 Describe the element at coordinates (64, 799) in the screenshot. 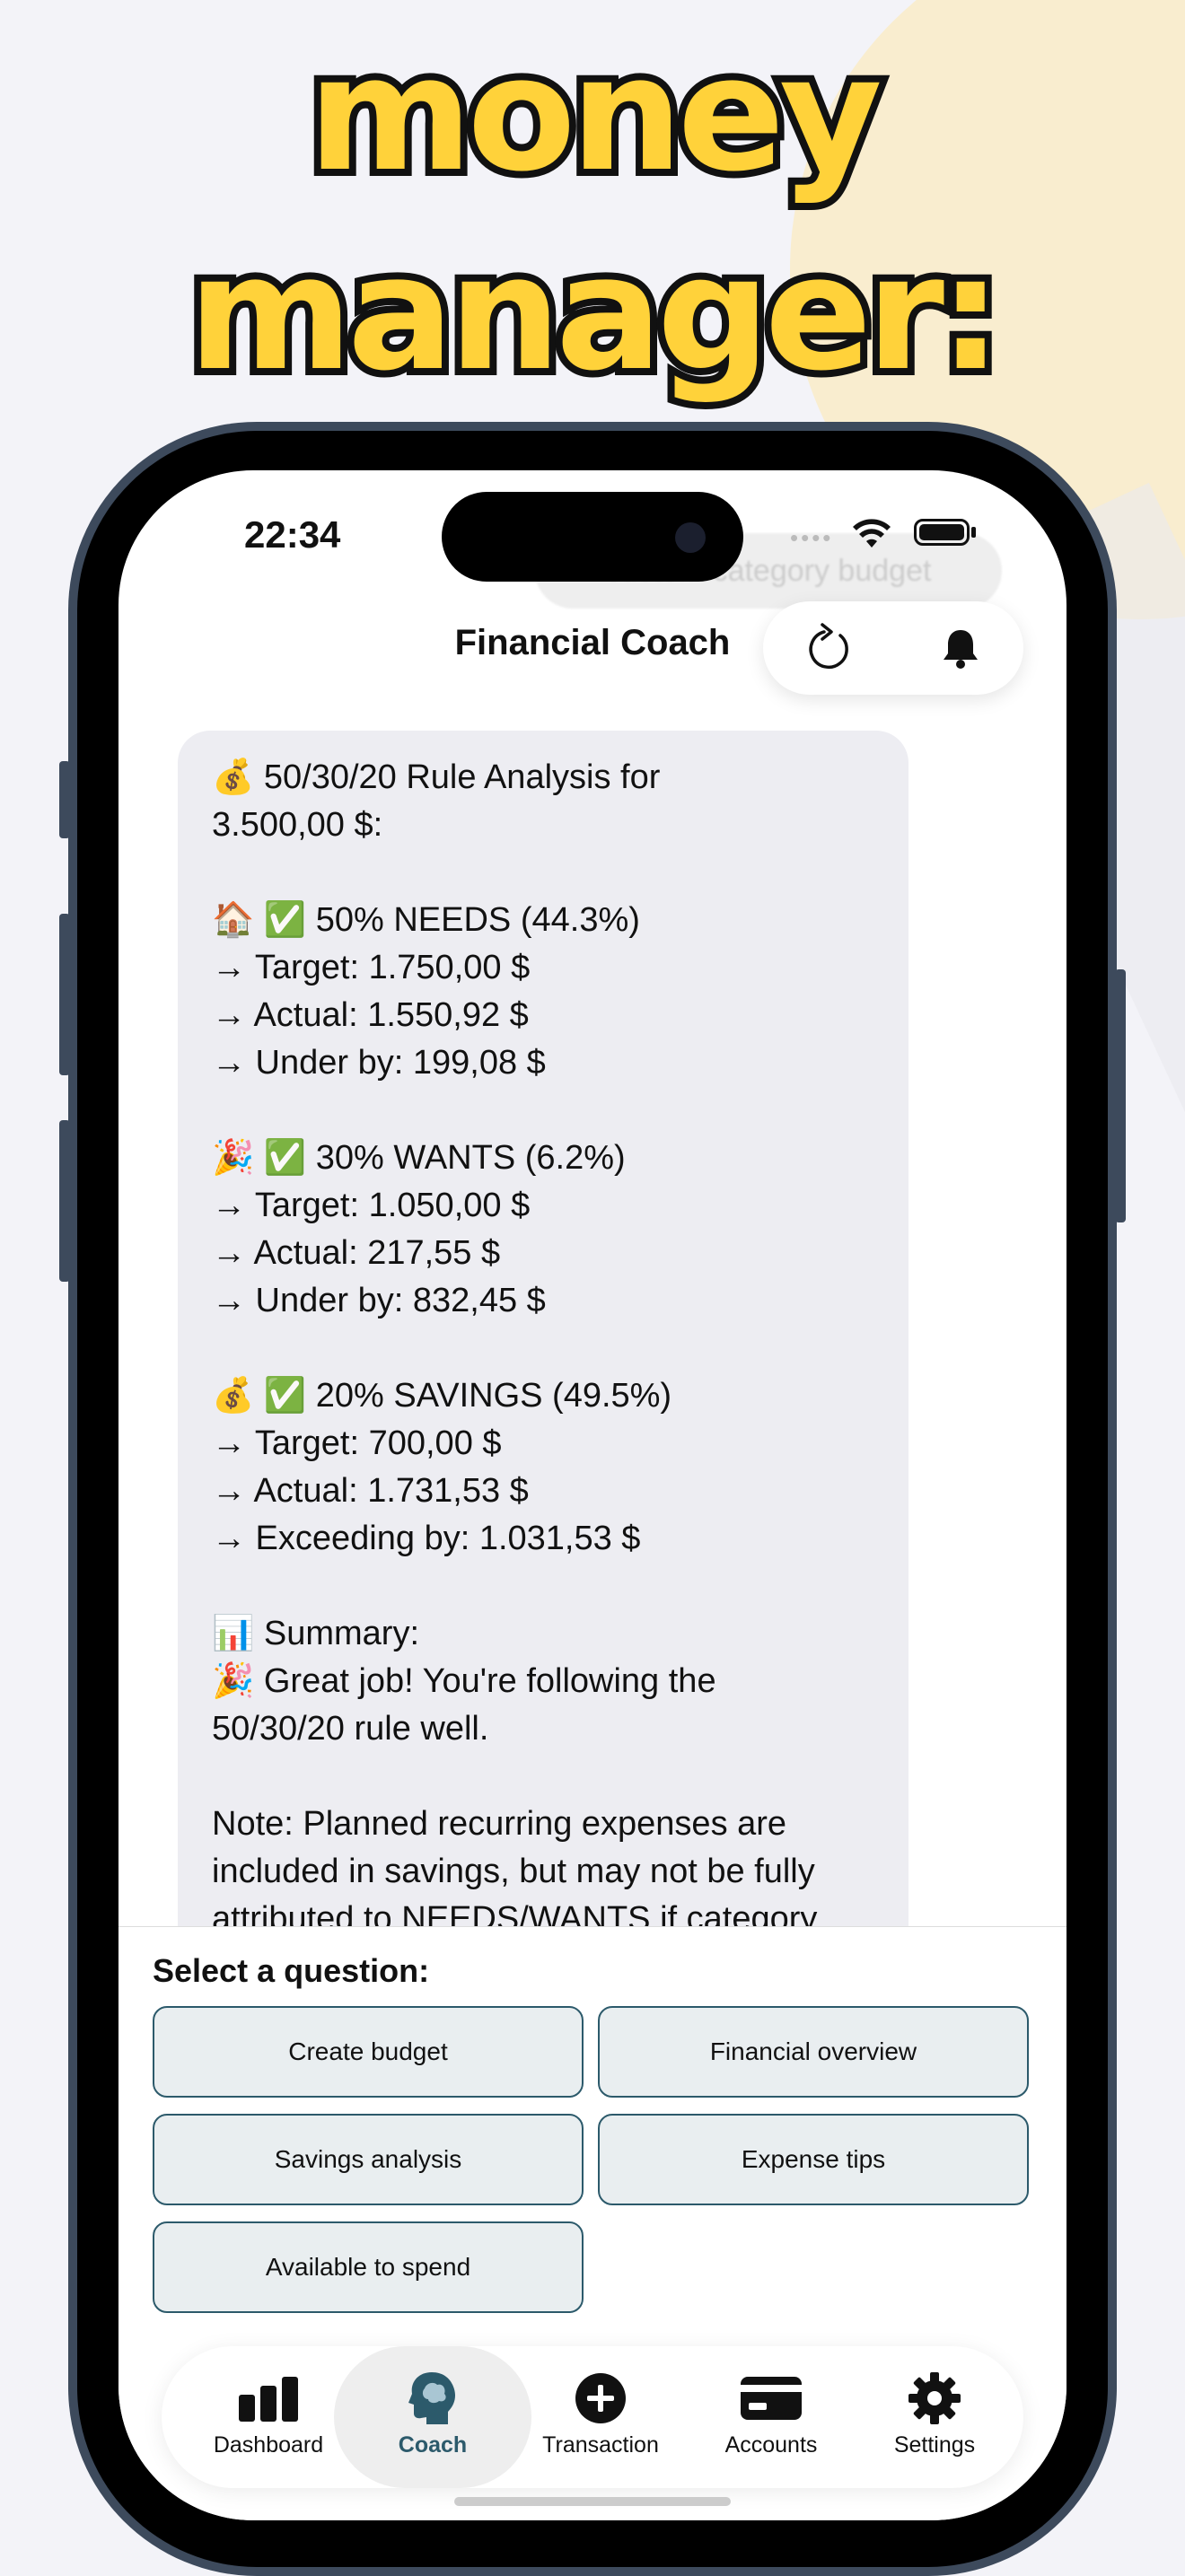

I see `silent-switch` at that location.